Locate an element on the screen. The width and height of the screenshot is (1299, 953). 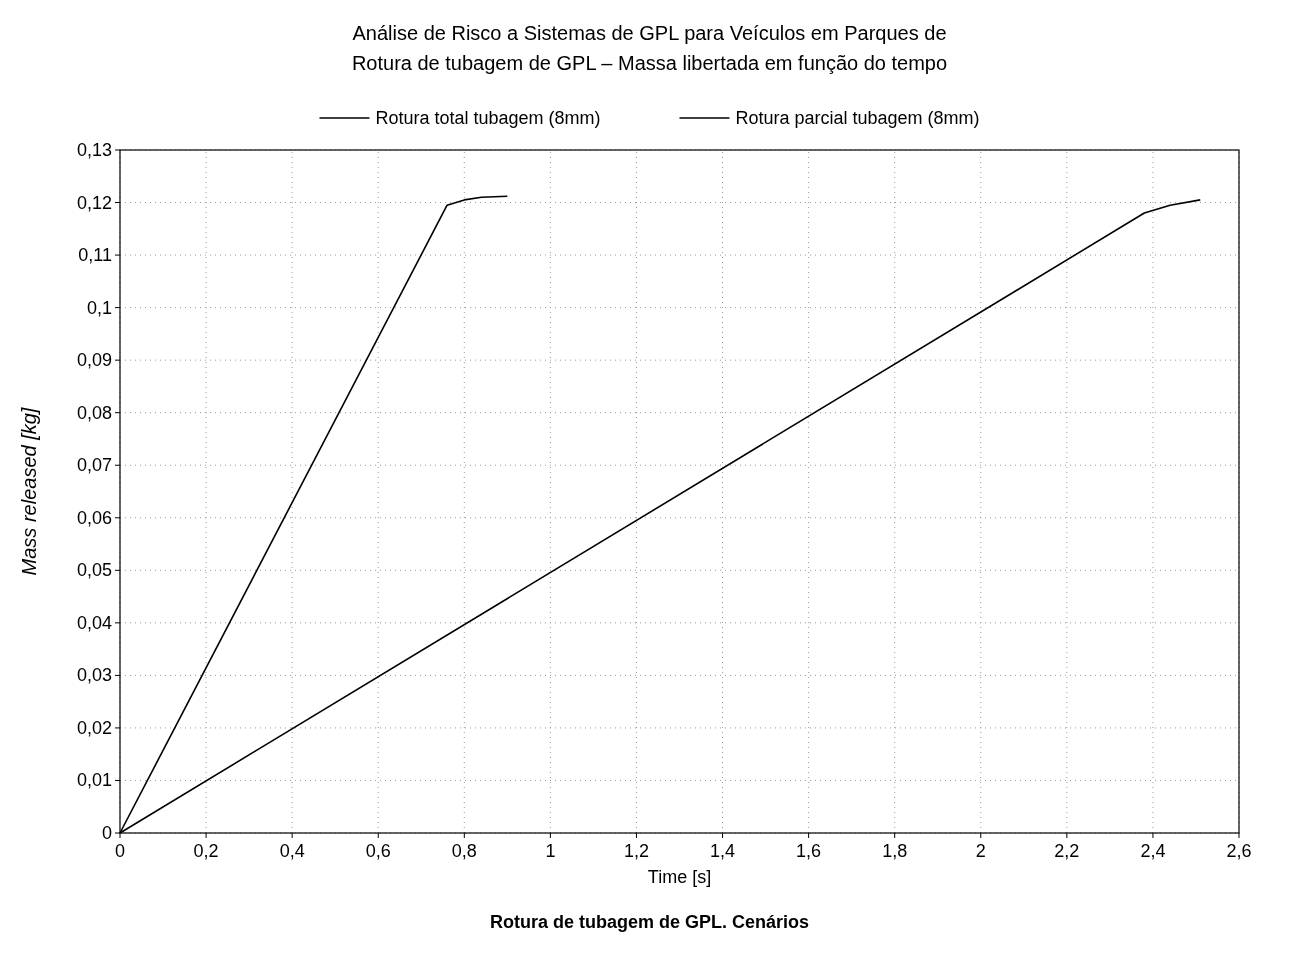
y-tick-label: 0,11 is located at coordinates (95, 255).